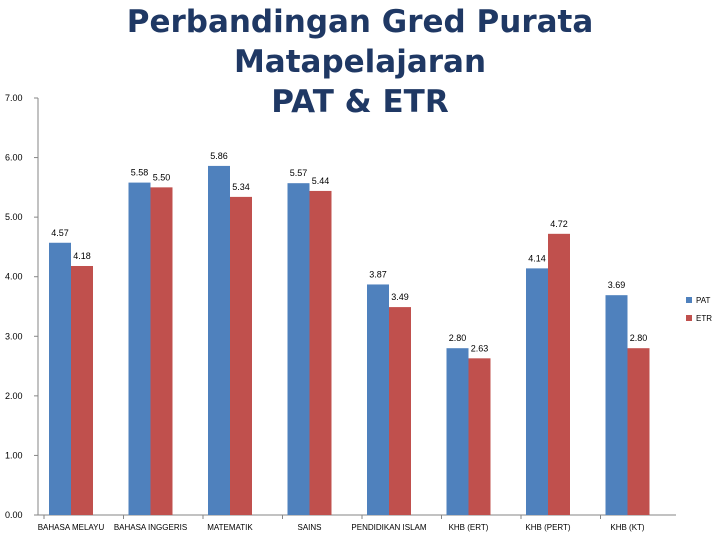 This screenshot has height=540, width=720. Describe the element at coordinates (627, 527) in the screenshot. I see `x-category-label: KHB (KT)` at that location.